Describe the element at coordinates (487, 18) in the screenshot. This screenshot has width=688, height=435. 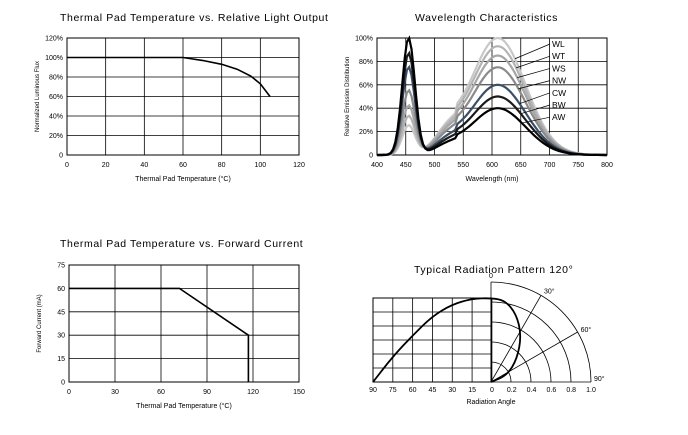
I see `chart-title: Wavelength Characteristics` at that location.